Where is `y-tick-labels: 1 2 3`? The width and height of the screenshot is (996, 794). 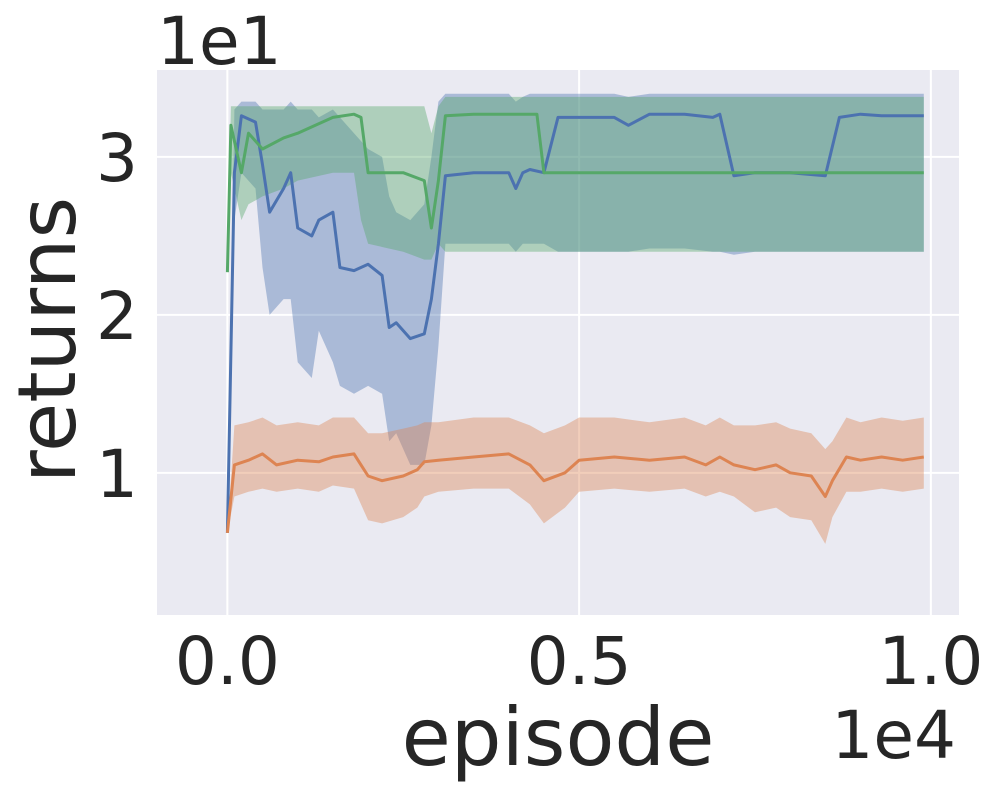 y-tick-labels: 1 2 3 is located at coordinates (117, 316).